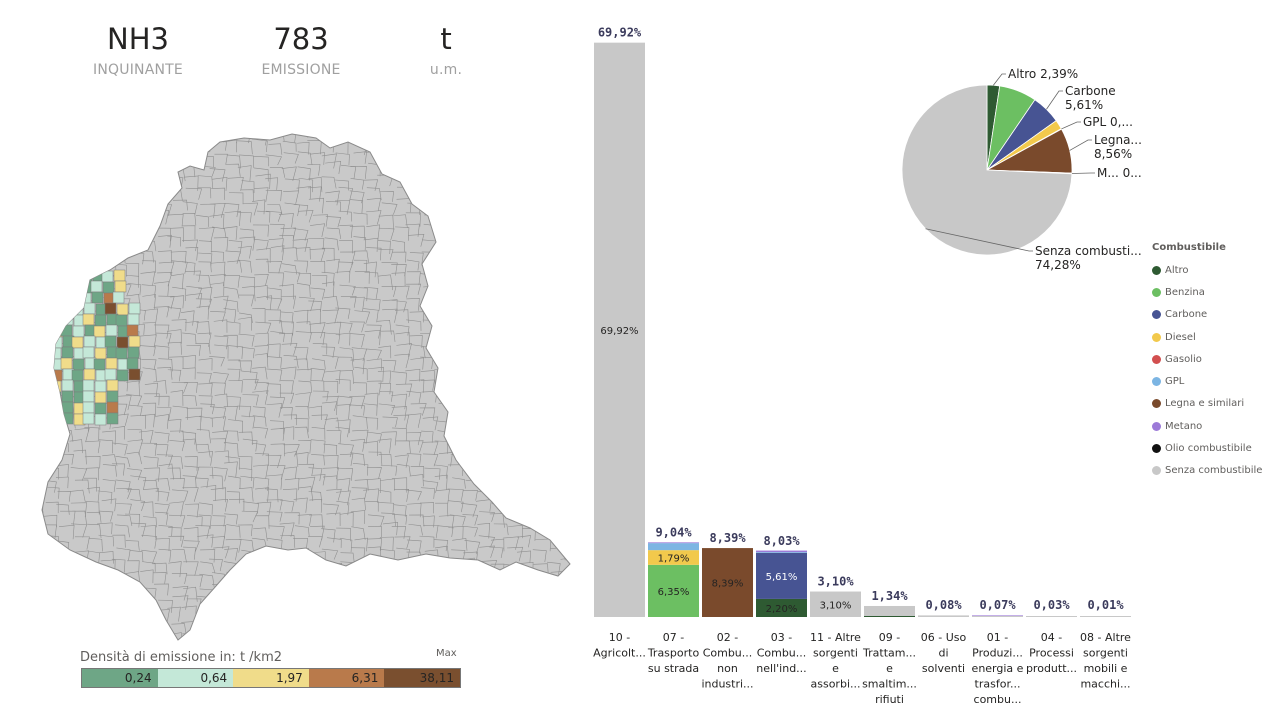  I want to click on pie-slice-label: Carbone, so click(1090, 91).